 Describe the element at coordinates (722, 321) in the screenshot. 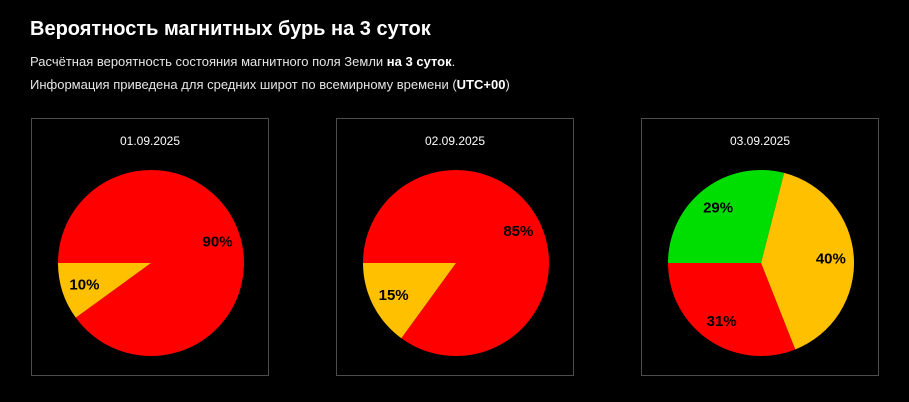

I see `slice-label: 31%` at that location.